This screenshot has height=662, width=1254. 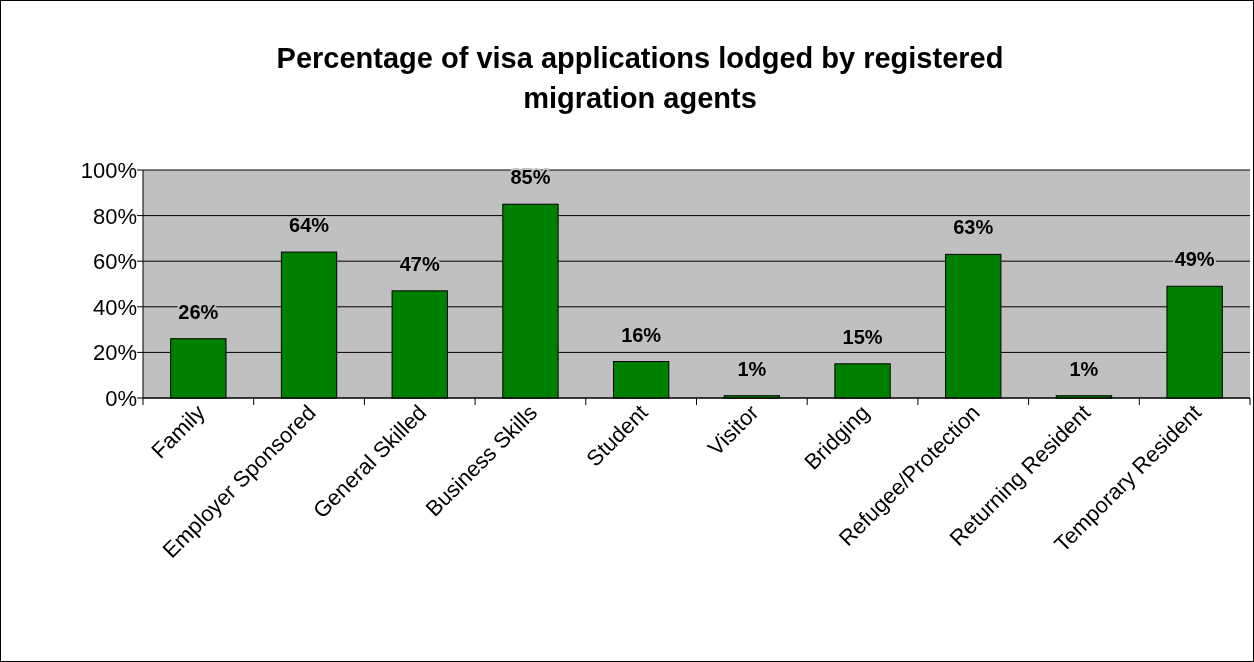 What do you see at coordinates (114, 353) in the screenshot?
I see `y-tick-label: 20%` at bounding box center [114, 353].